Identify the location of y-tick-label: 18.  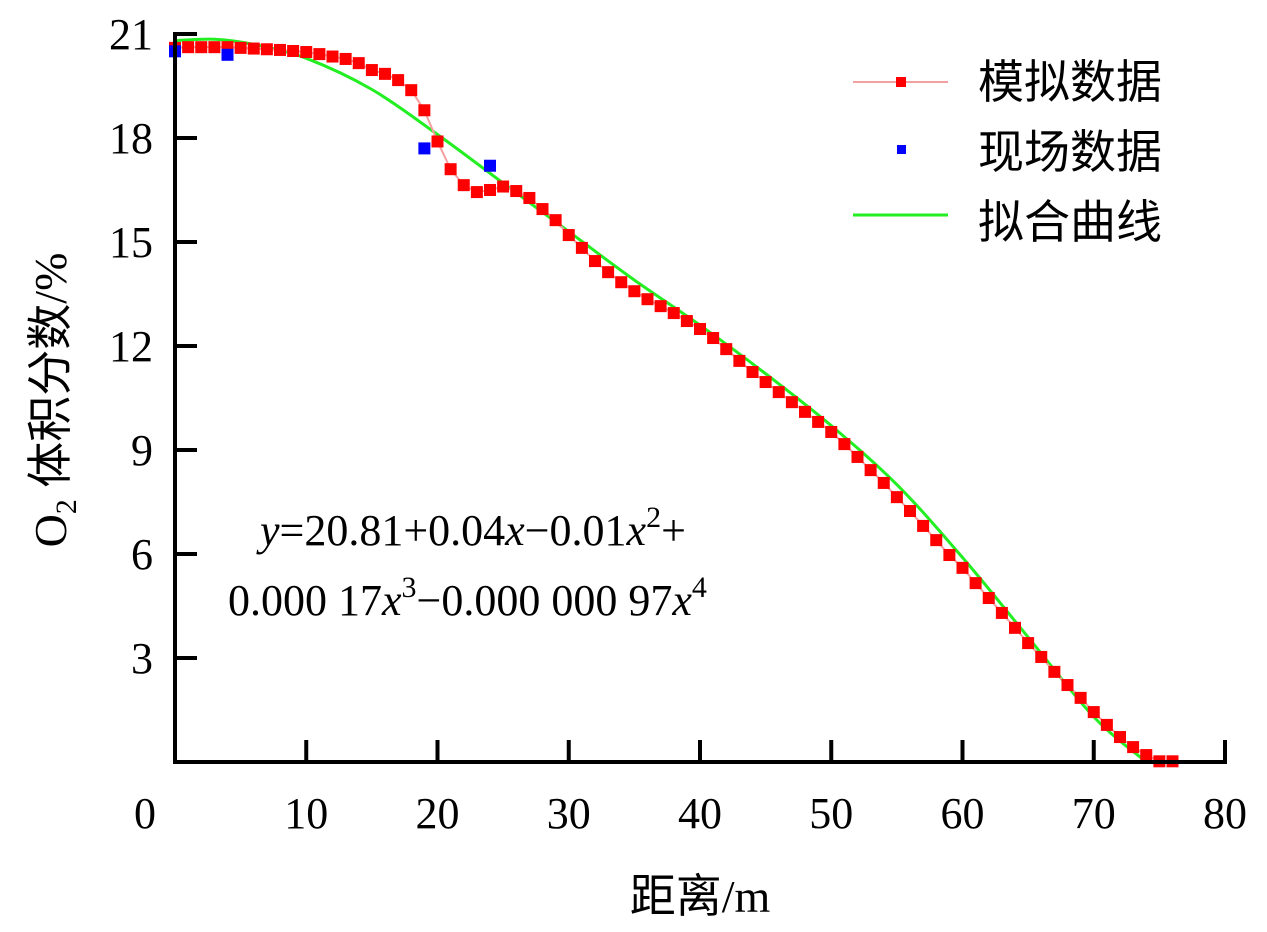
(131, 138).